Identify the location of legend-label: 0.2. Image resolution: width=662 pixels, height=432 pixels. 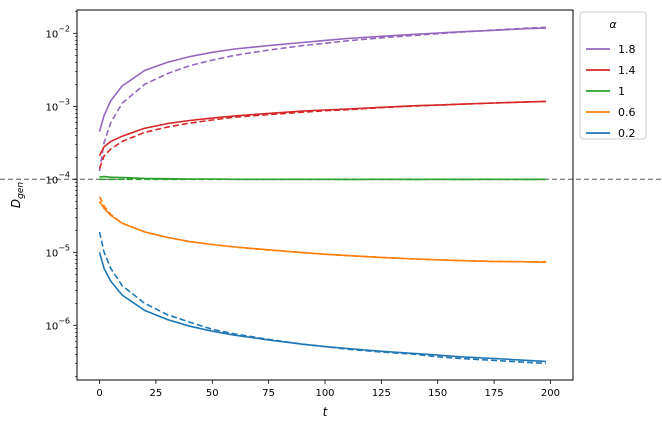
(627, 133).